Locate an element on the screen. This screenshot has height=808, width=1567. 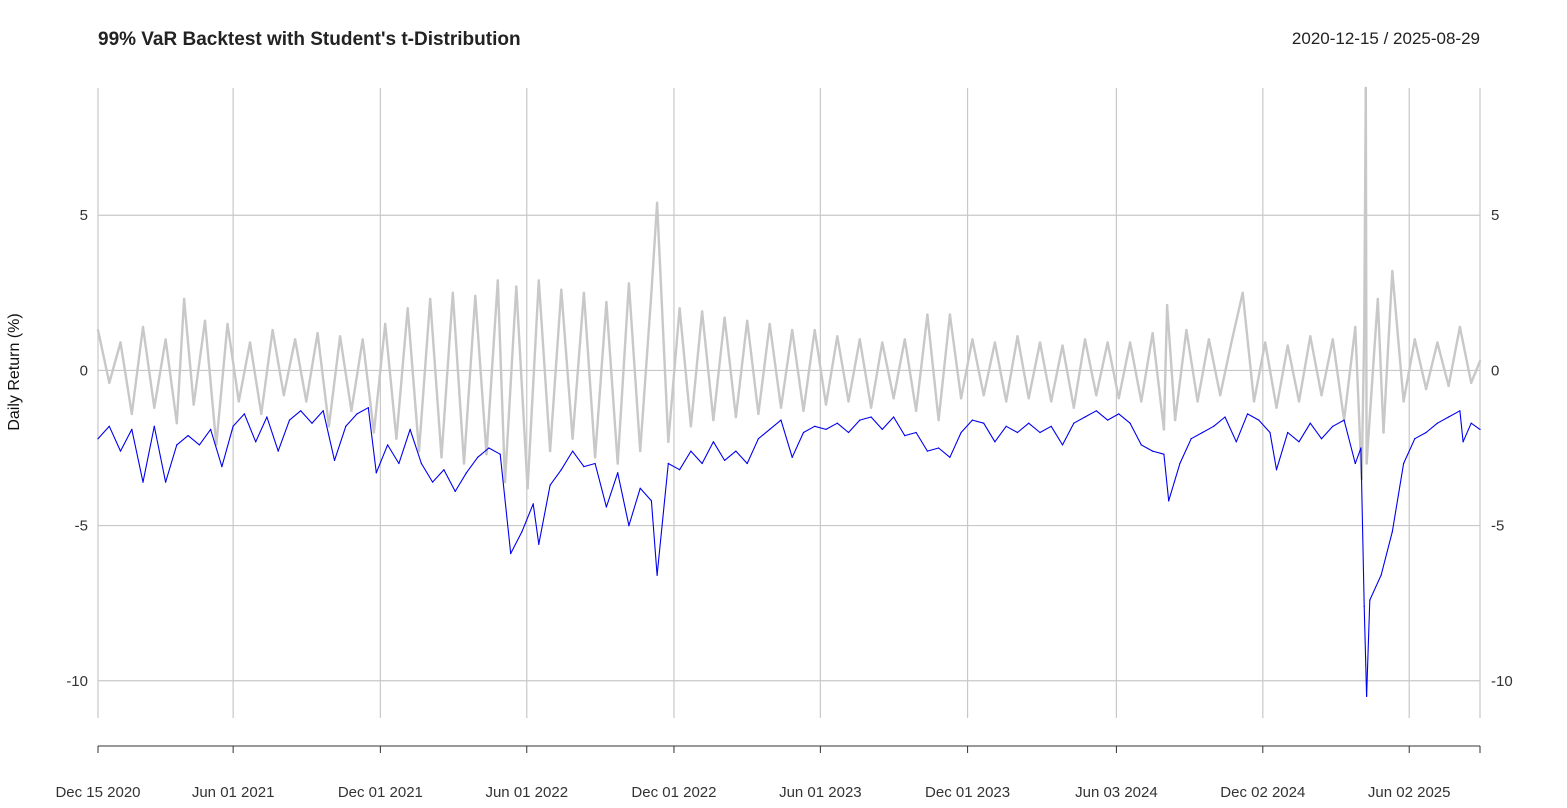
x-tick-label: Dec 02 2024 is located at coordinates (1262, 792).